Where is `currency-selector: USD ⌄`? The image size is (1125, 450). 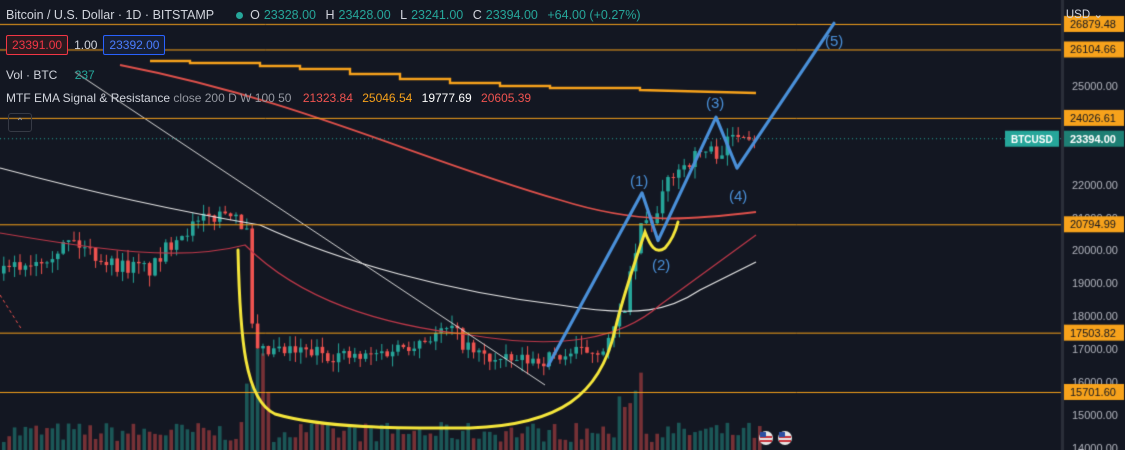 currency-selector: USD ⌄ is located at coordinates (1084, 15).